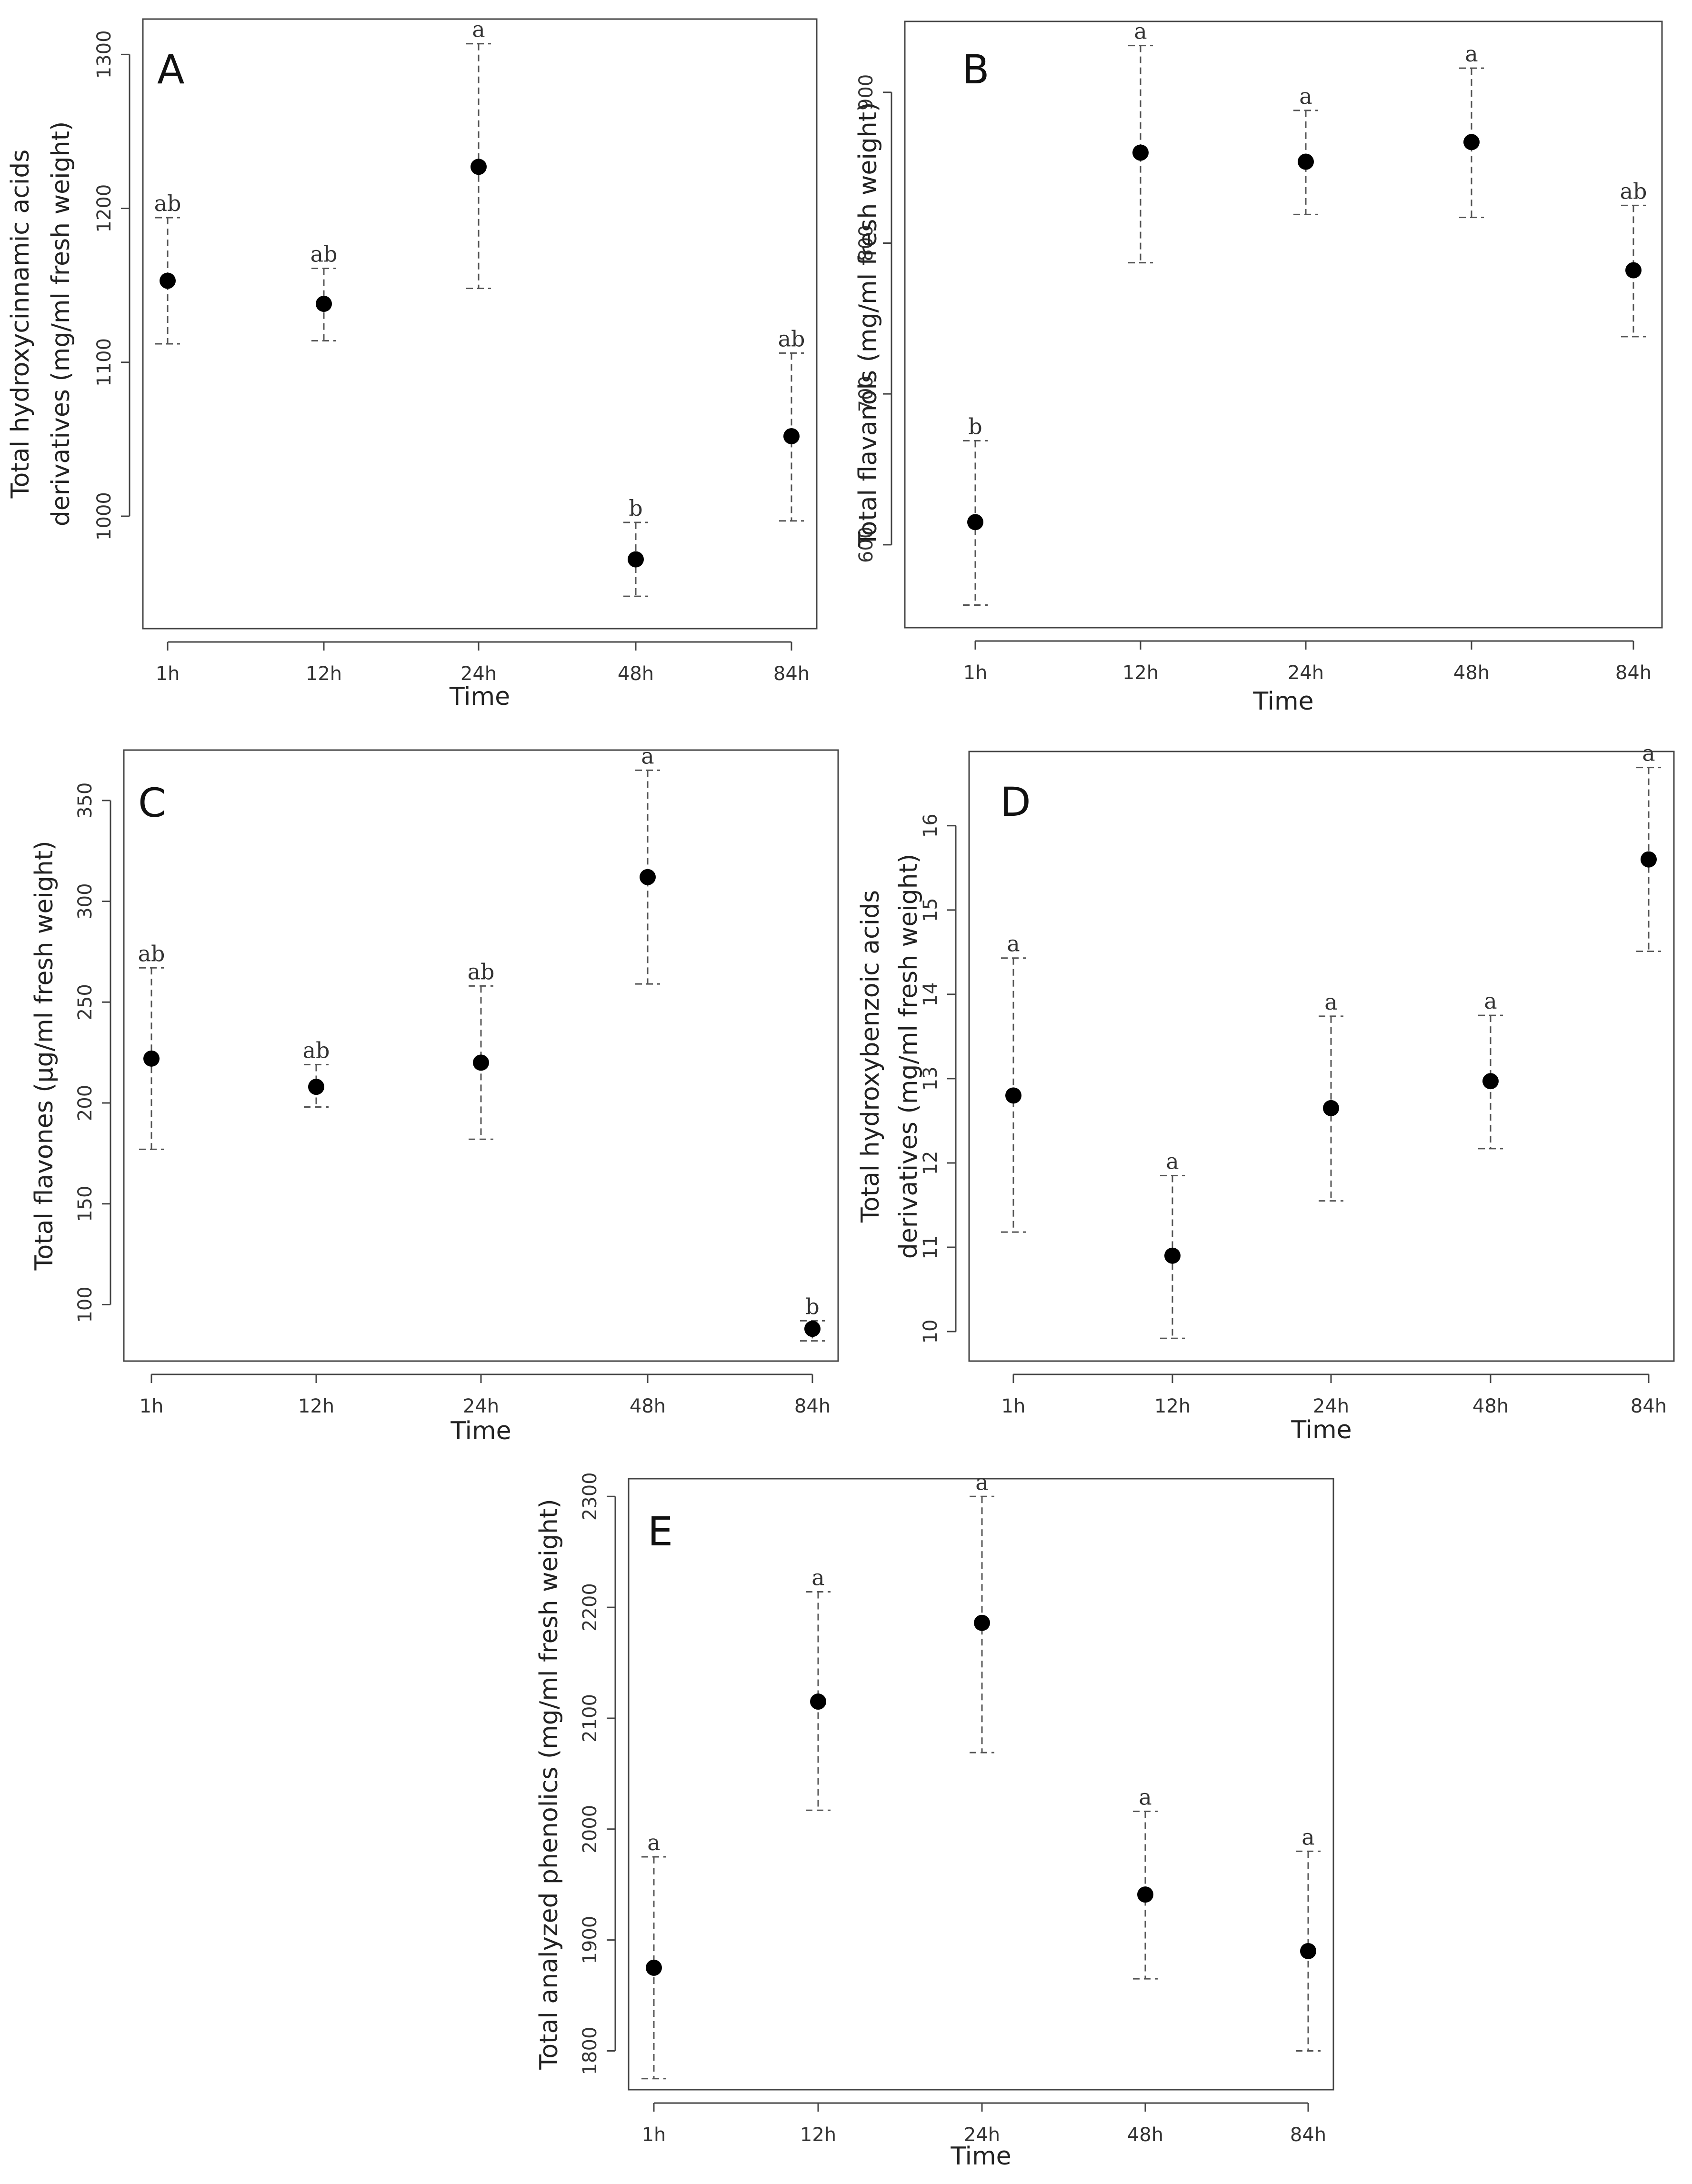 The image size is (1692, 2184). Describe the element at coordinates (85, 1103) in the screenshot. I see `y-tick-label: 200` at that location.